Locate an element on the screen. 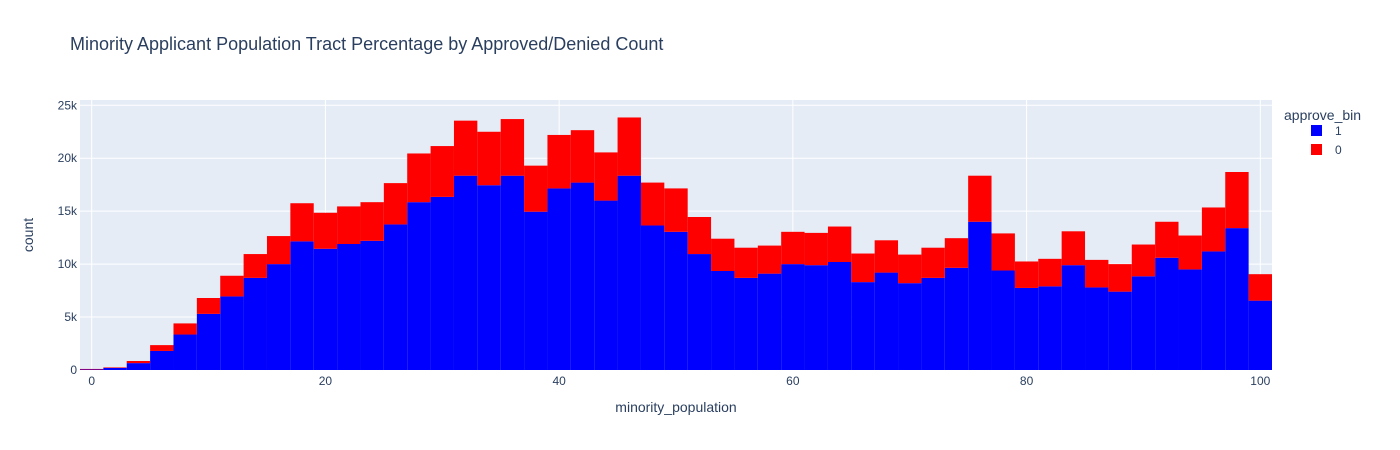  x-tick-label: 60 is located at coordinates (793, 381).